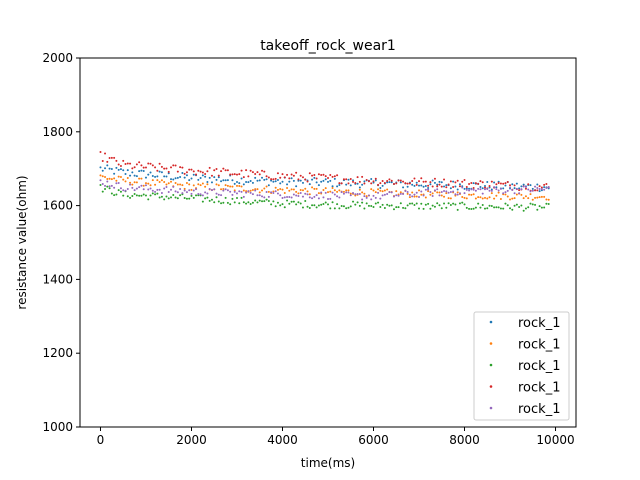 The height and width of the screenshot is (480, 640). Describe the element at coordinates (491, 343) in the screenshot. I see `legend-marker` at that location.